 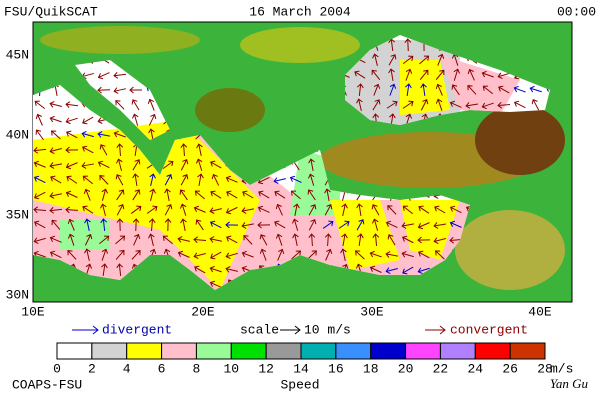 What do you see at coordinates (442, 330) in the screenshot?
I see `legend-arrow` at bounding box center [442, 330].